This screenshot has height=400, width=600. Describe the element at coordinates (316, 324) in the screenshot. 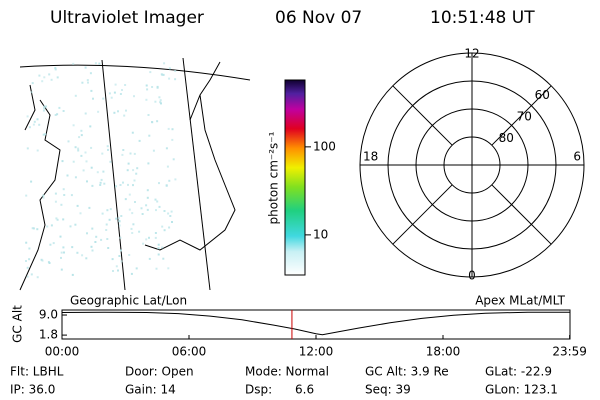

I see `alt-plot-frame` at that location.